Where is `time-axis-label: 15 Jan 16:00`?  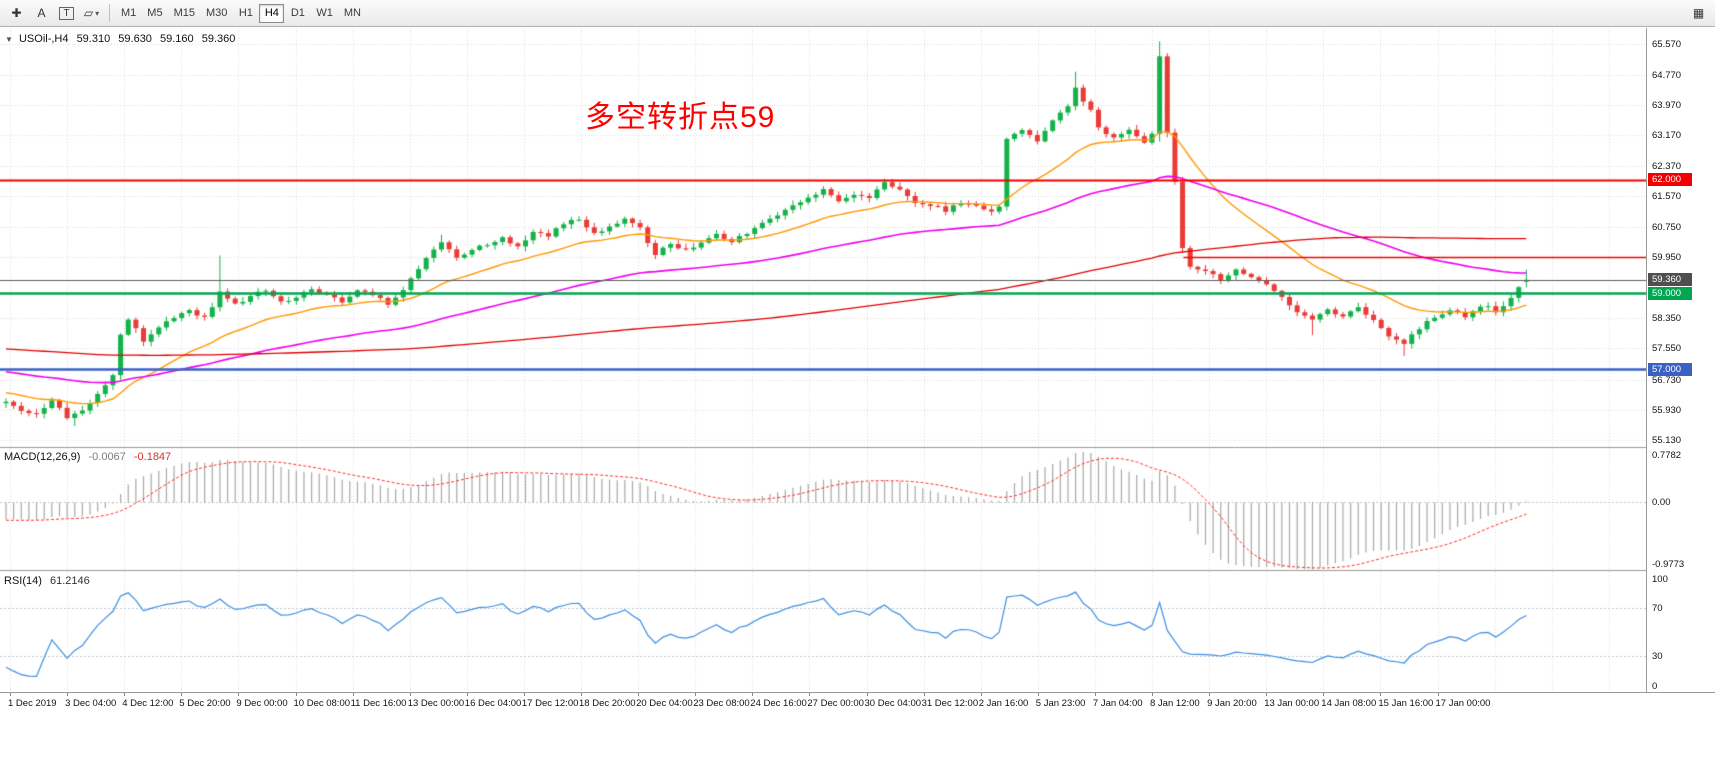
time-axis-label: 15 Jan 16:00 is located at coordinates (1406, 703).